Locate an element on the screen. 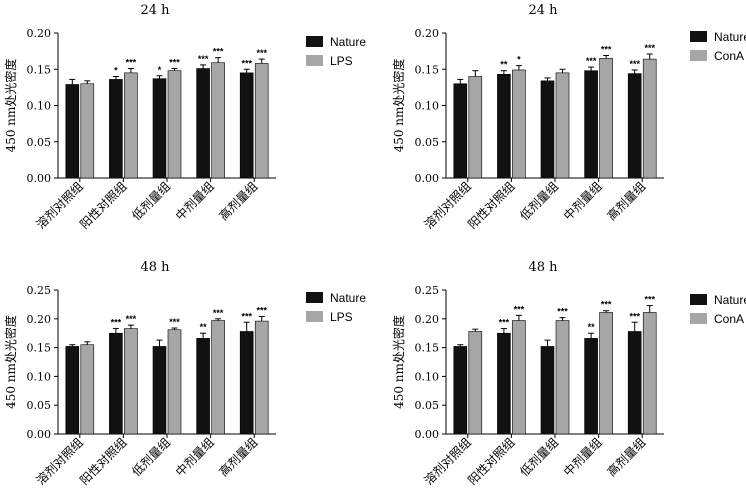 The height and width of the screenshot is (497, 746). legend-label: ConA is located at coordinates (729, 56).